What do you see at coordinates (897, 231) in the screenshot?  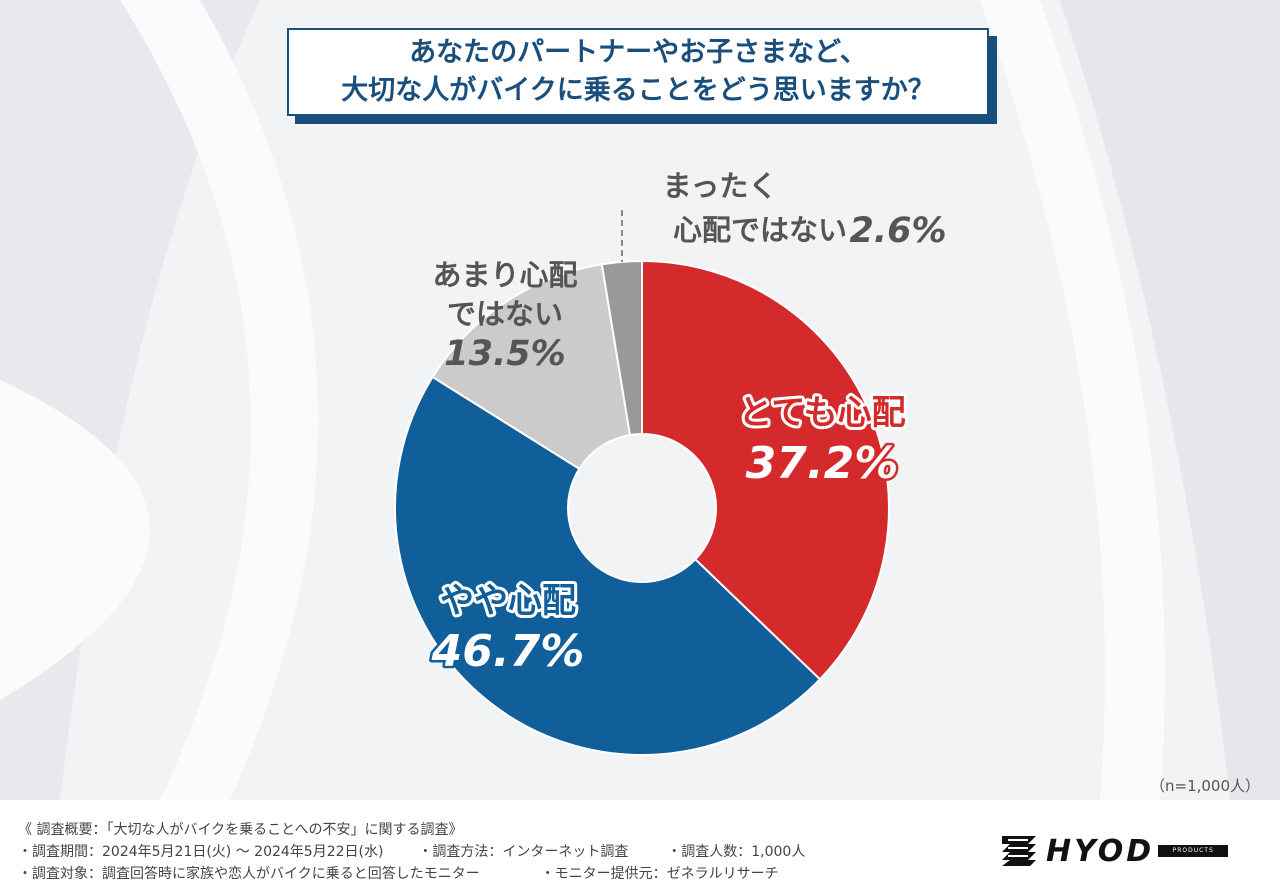 I see `slice-value-4: 2.6%` at bounding box center [897, 231].